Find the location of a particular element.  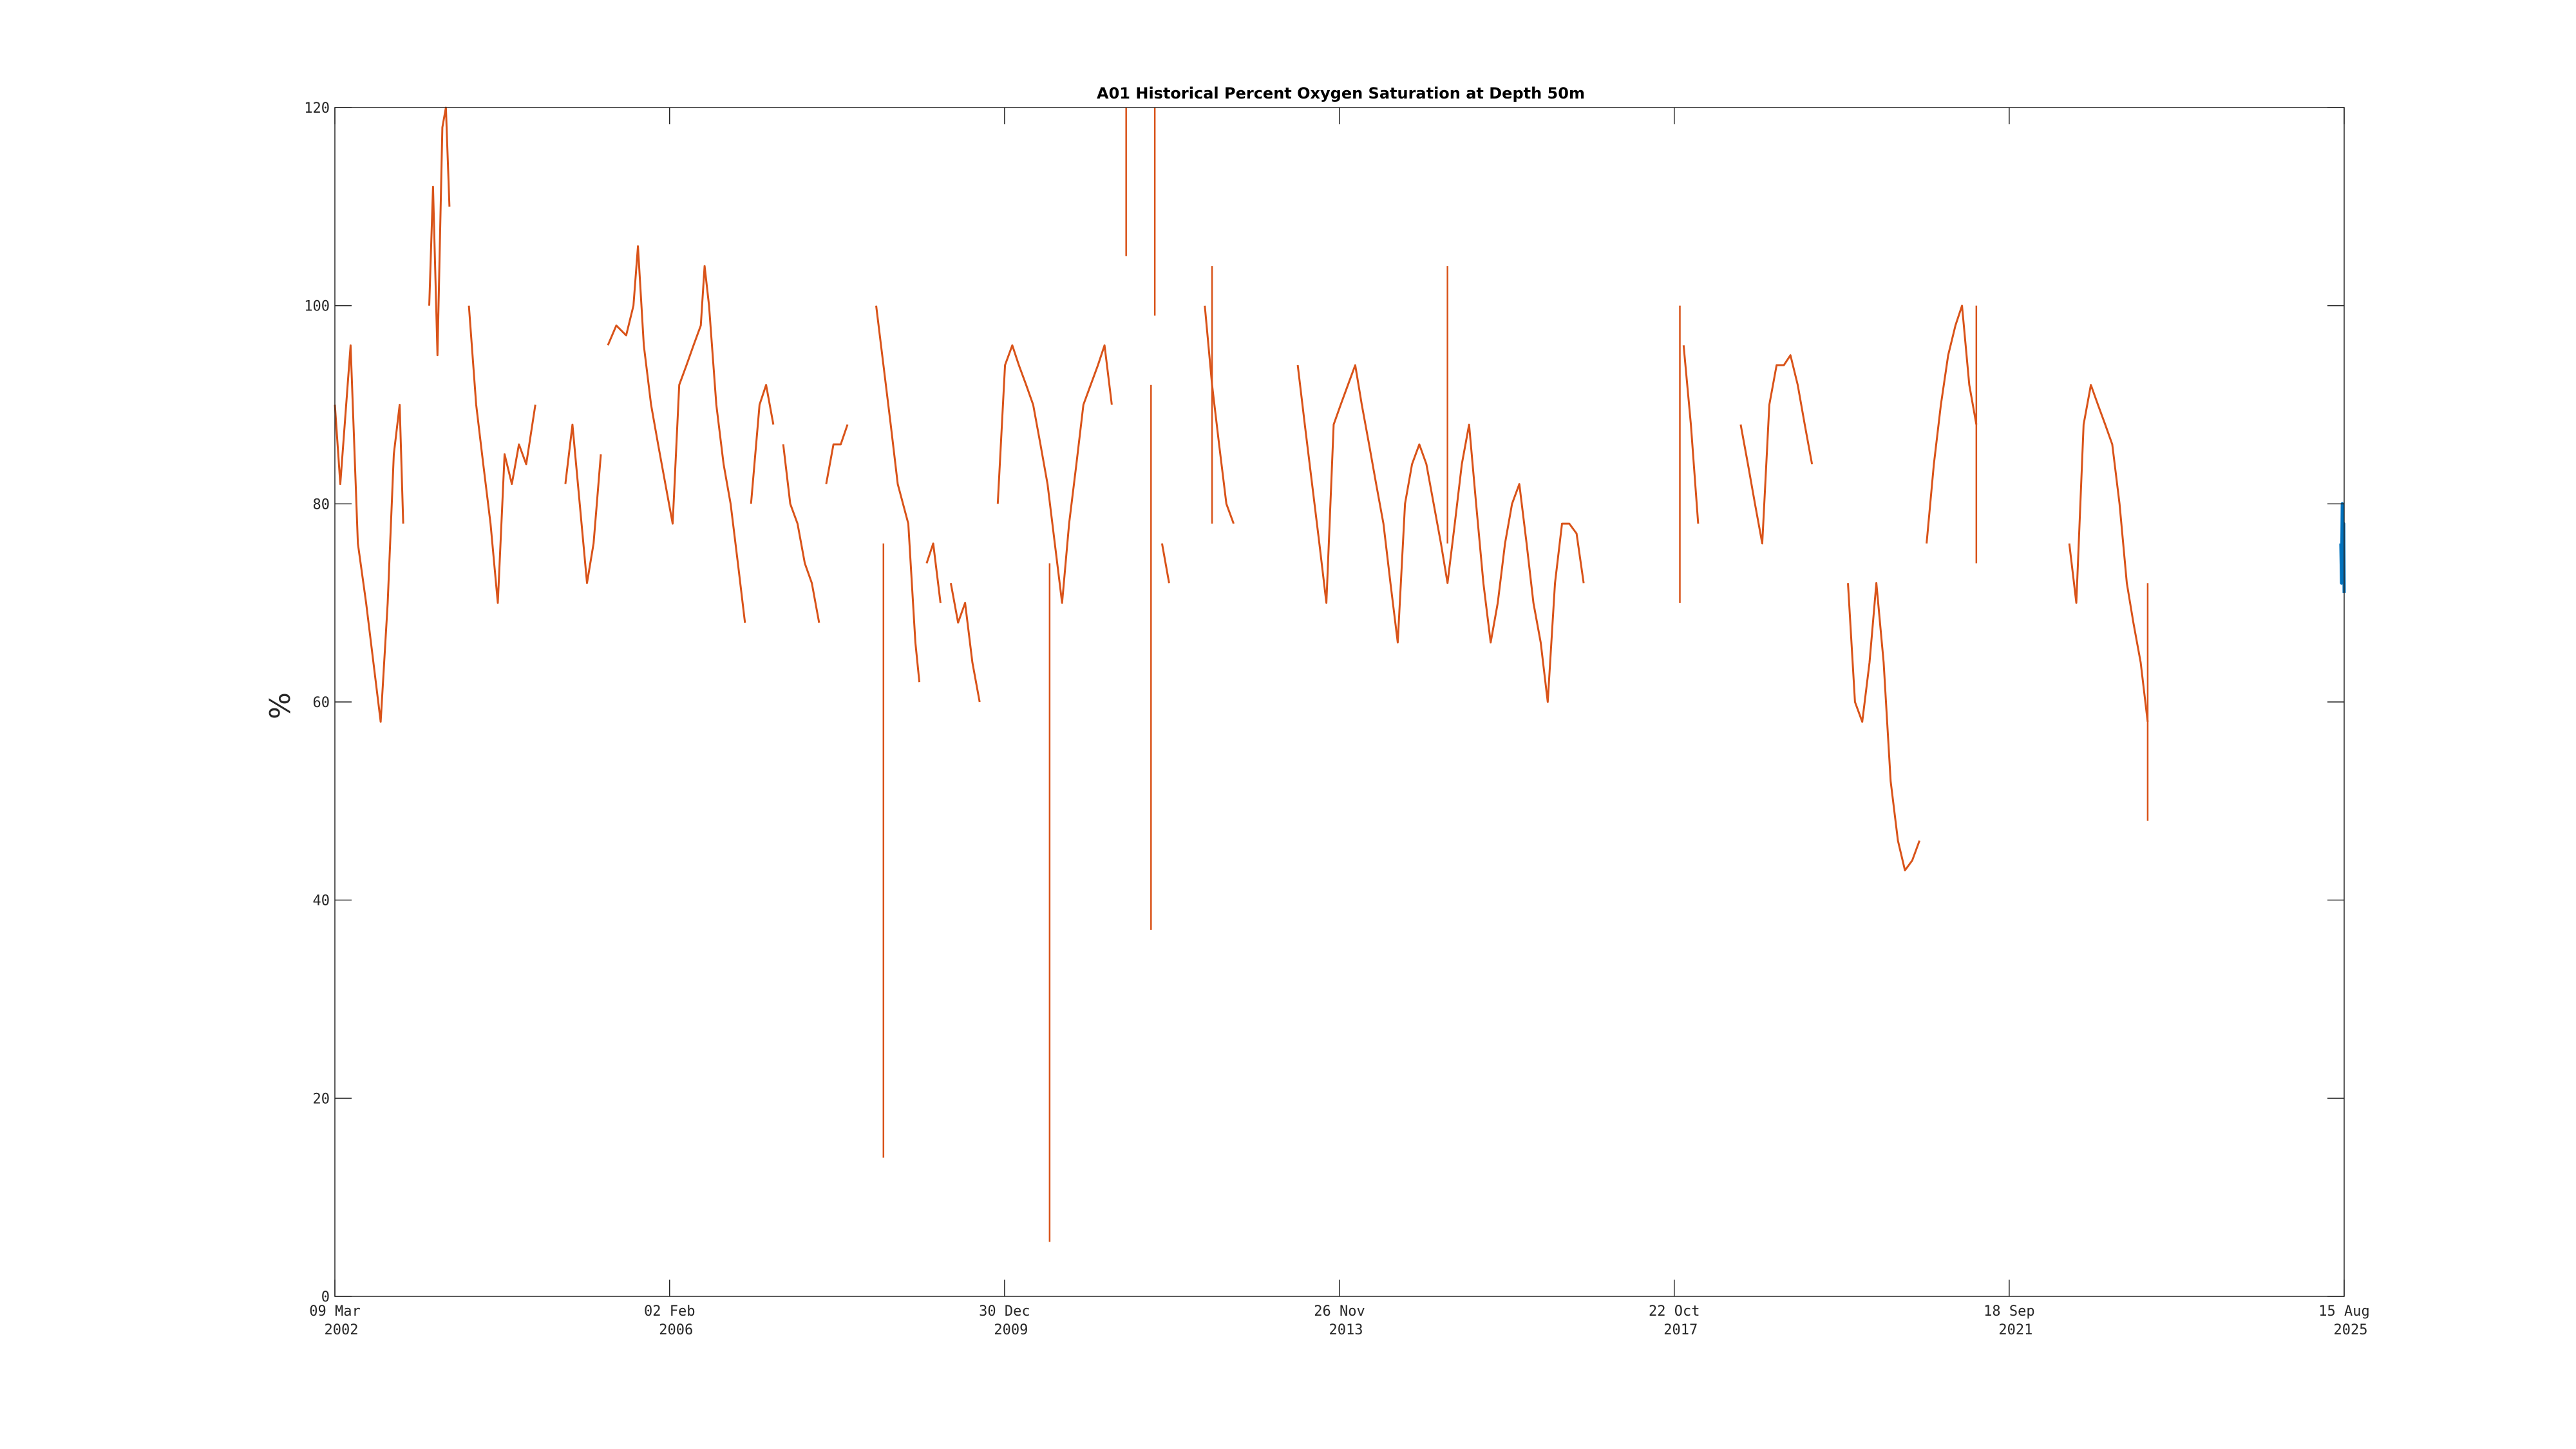

x-tick-label-year: 2013 is located at coordinates (1346, 1330).